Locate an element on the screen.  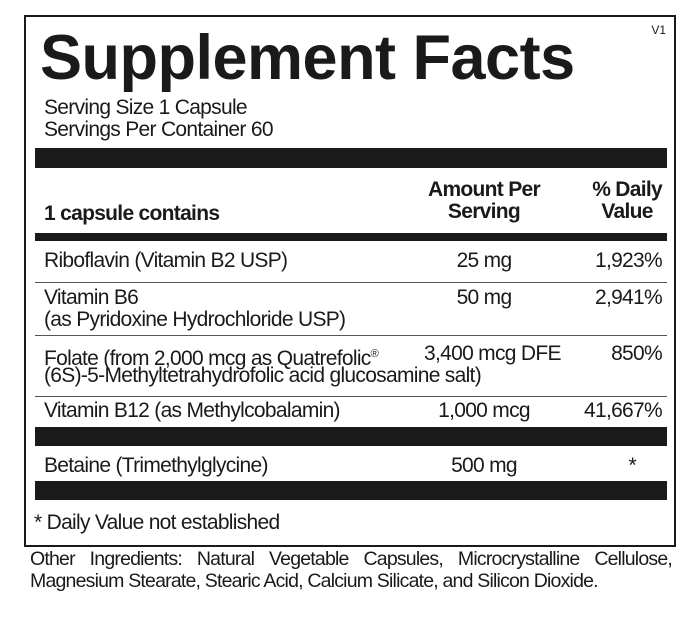
row-amount: 3,400 mcg DFE is located at coordinates (492, 353).